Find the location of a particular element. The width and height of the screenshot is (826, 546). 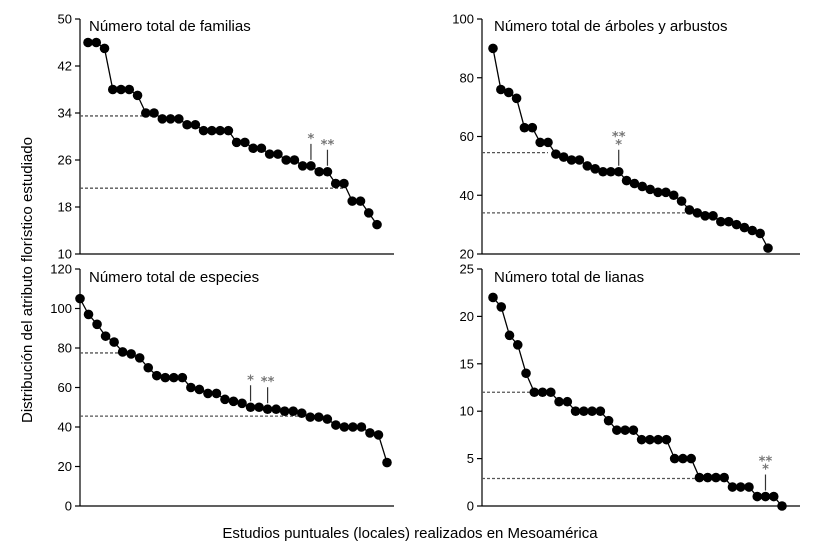

y-tick-label: 5 is located at coordinates (470, 458).